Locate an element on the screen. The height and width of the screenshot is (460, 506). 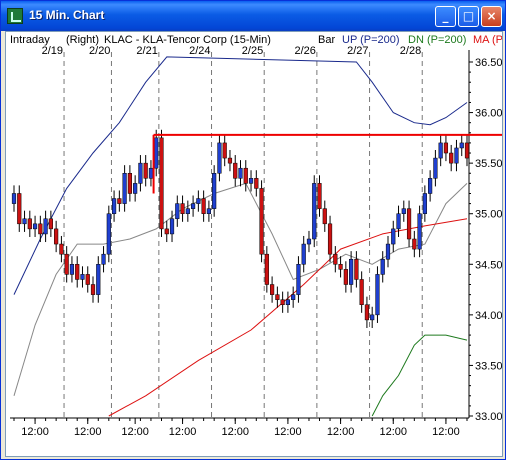
chart-title: KLAC - KLA-Tencor Corp (15-Min) is located at coordinates (187, 40).